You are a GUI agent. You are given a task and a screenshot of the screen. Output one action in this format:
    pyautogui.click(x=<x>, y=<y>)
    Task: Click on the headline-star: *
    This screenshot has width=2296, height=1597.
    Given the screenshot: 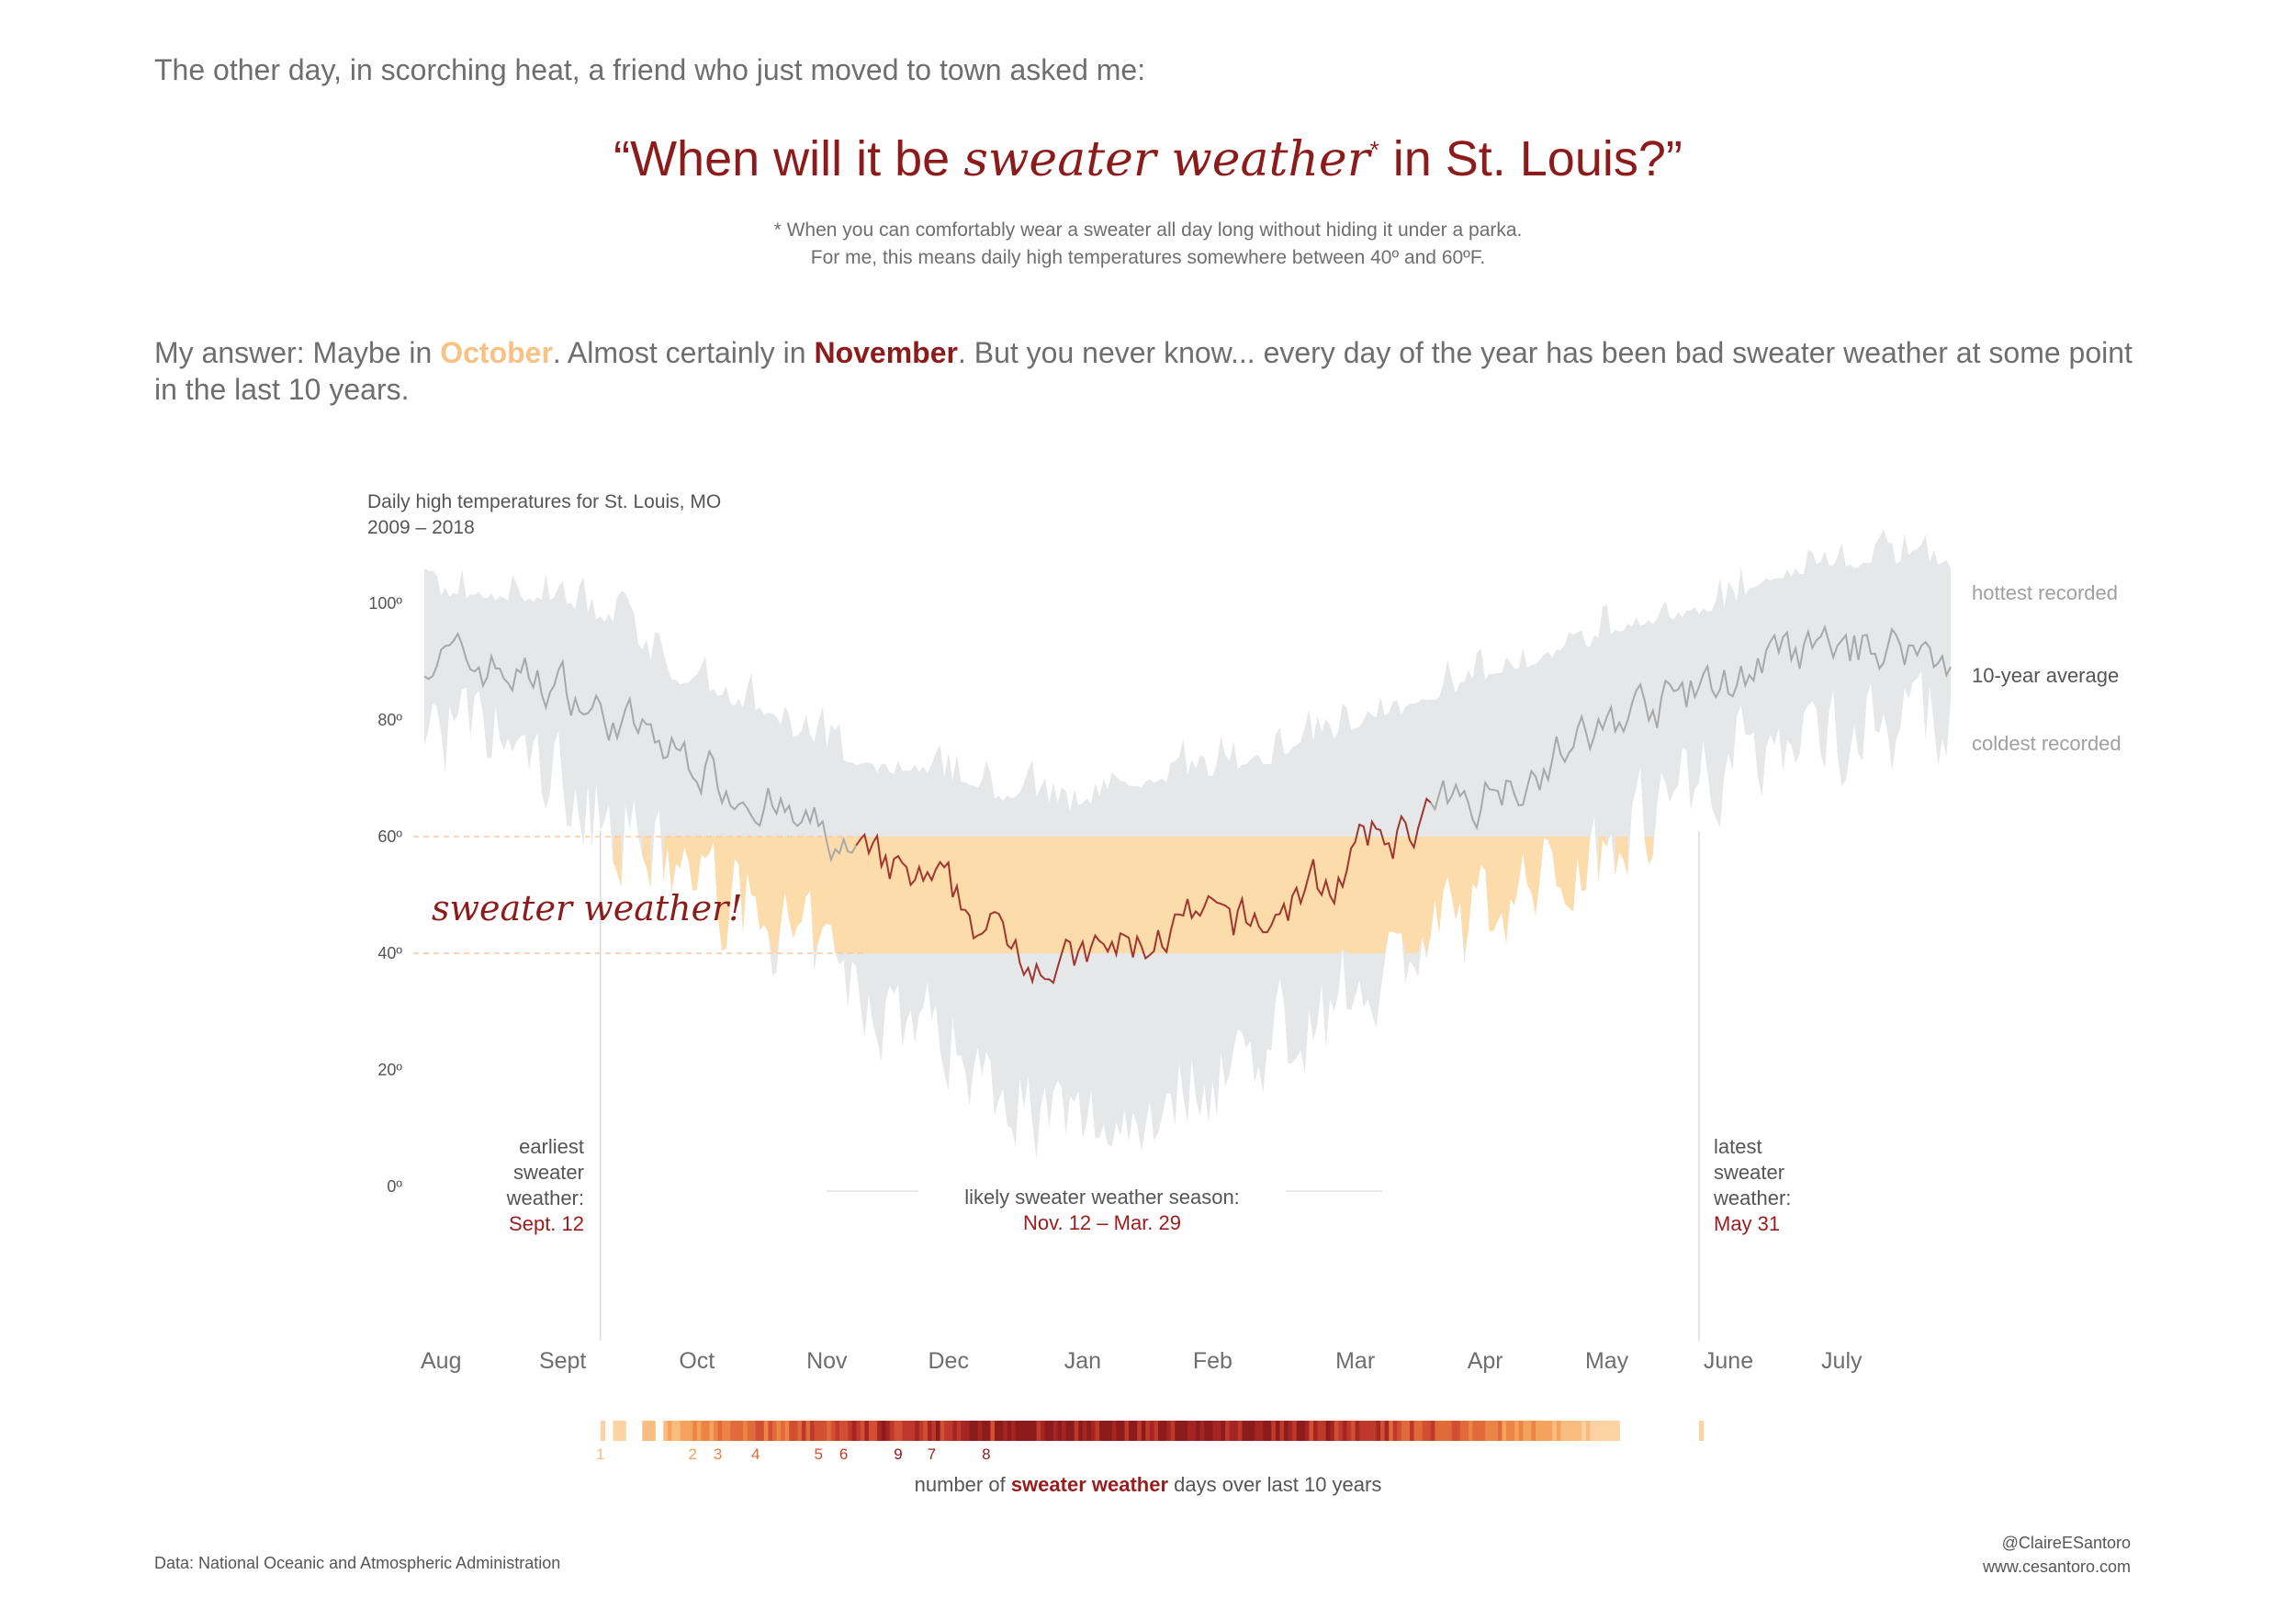 What is the action you would take?
    pyautogui.click(x=1374, y=149)
    